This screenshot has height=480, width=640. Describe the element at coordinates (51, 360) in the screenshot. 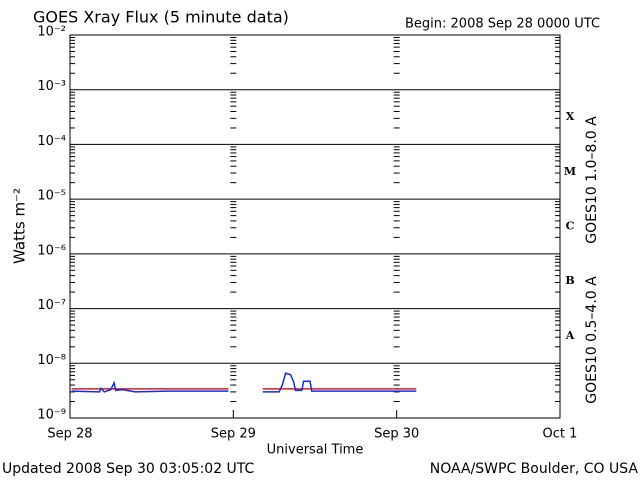

I see `y-tick-label: 10⁻⁸` at that location.